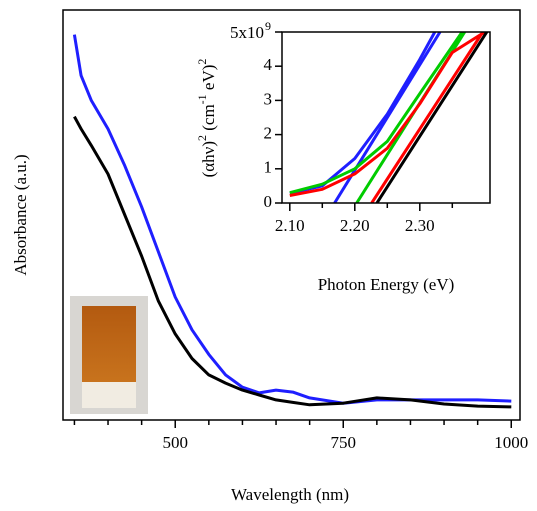  I want to click on y-axis-label-part: (αhν), so click(208, 159).